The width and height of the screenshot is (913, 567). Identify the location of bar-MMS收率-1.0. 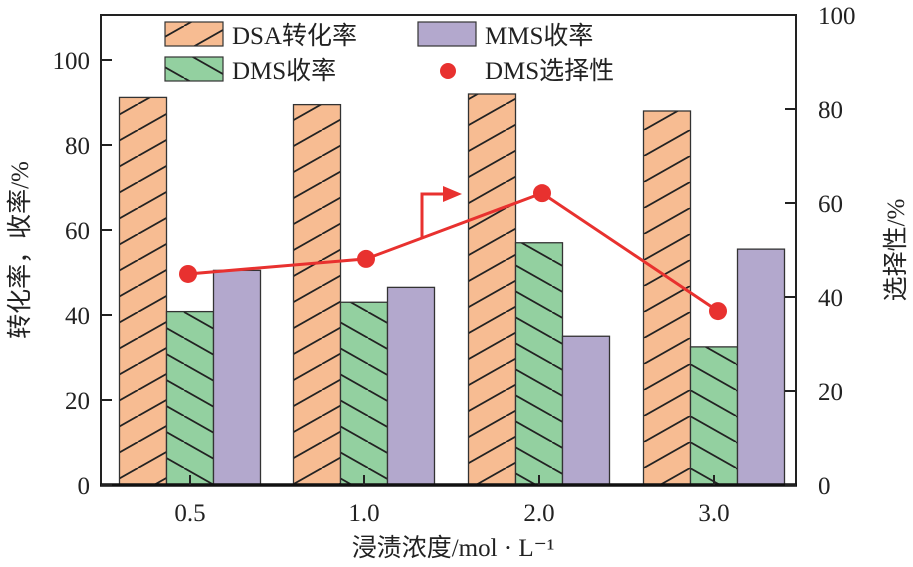
(411, 386).